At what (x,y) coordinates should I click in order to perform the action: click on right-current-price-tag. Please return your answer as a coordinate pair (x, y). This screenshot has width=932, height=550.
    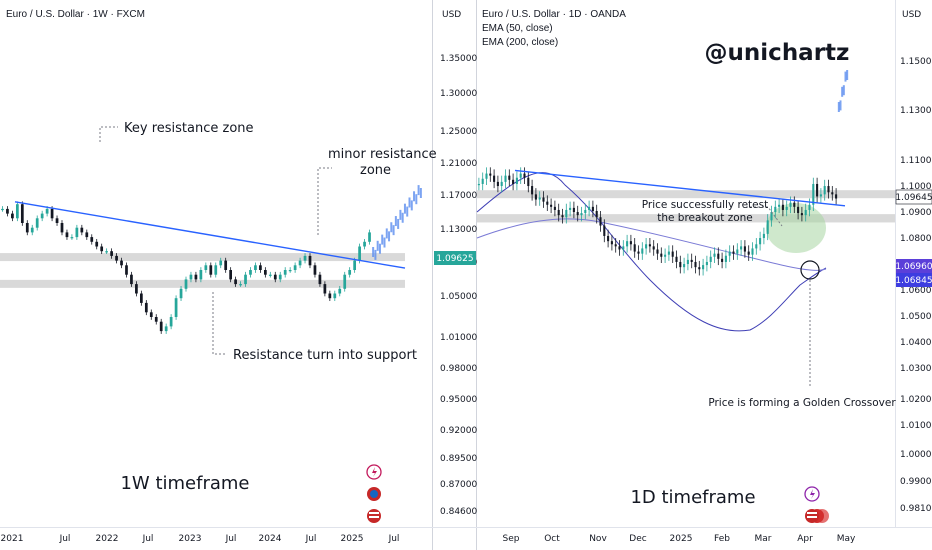
    Looking at the image, I should click on (913, 197).